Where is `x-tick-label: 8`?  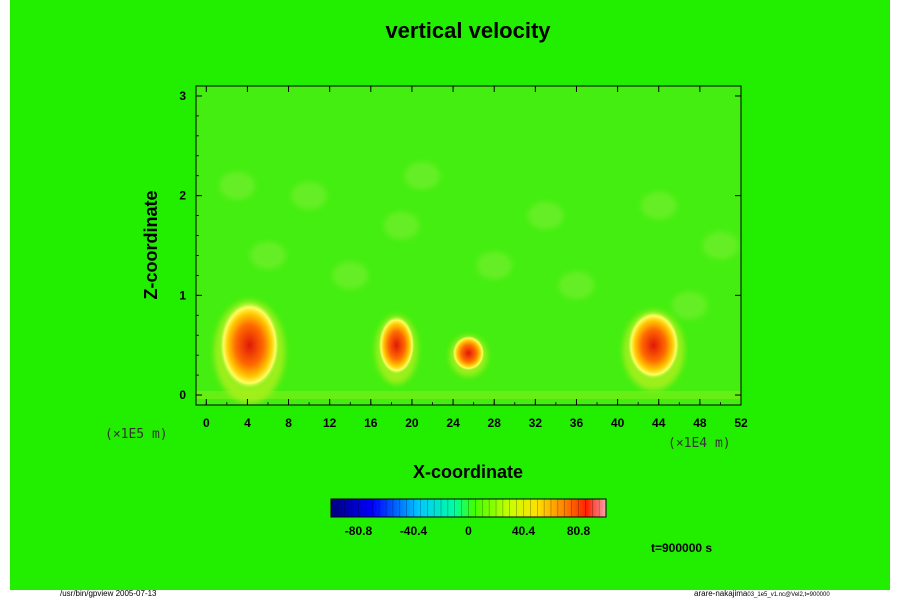
x-tick-label: 8 is located at coordinates (288, 423).